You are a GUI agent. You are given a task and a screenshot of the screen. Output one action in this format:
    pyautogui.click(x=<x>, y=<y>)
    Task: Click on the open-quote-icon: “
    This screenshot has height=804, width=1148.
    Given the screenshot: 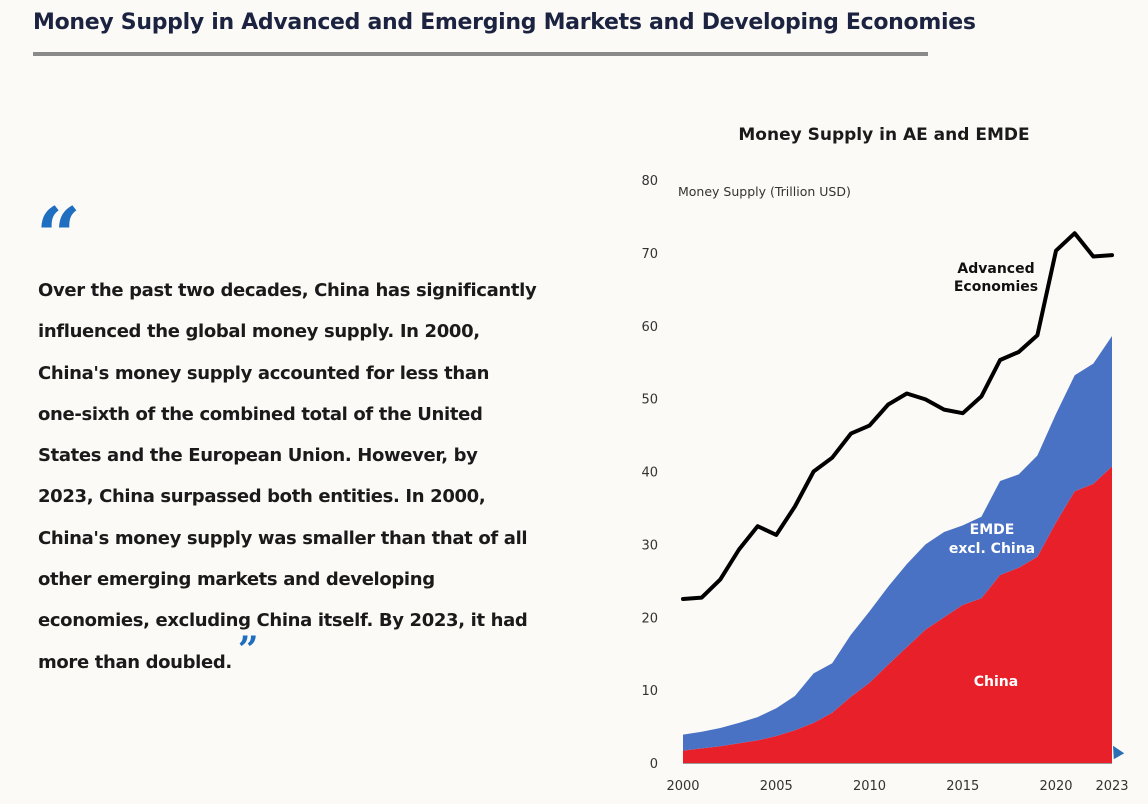 What is the action you would take?
    pyautogui.click(x=58, y=236)
    